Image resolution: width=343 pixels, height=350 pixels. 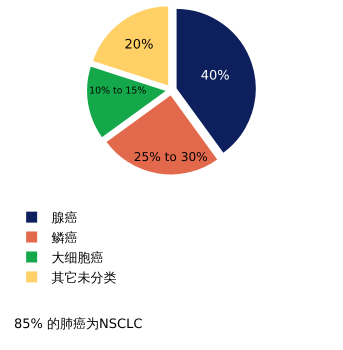 I want to click on data-label: 10% to 15%, so click(x=117, y=90).